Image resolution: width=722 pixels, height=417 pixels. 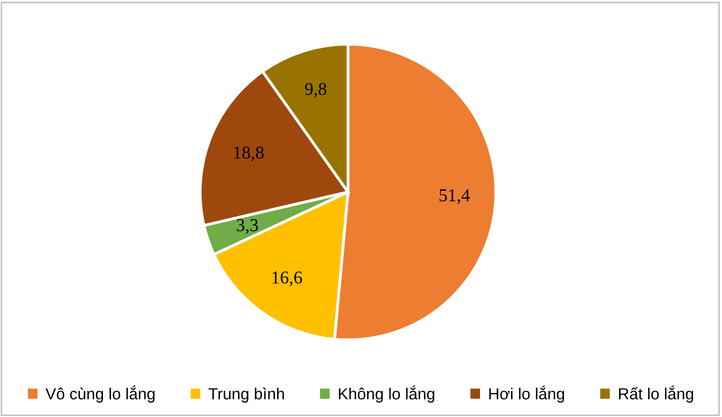 I want to click on data-label: 16,6, so click(x=287, y=278).